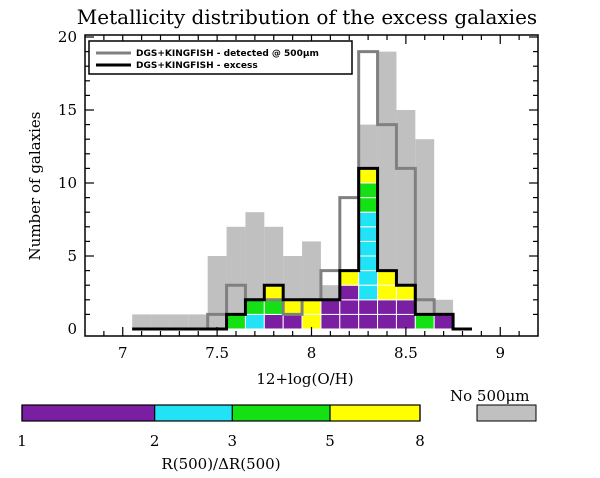 This screenshot has height=478, width=600. What do you see at coordinates (406, 353) in the screenshot?
I see `x-tick-label: 8.5` at bounding box center [406, 353].